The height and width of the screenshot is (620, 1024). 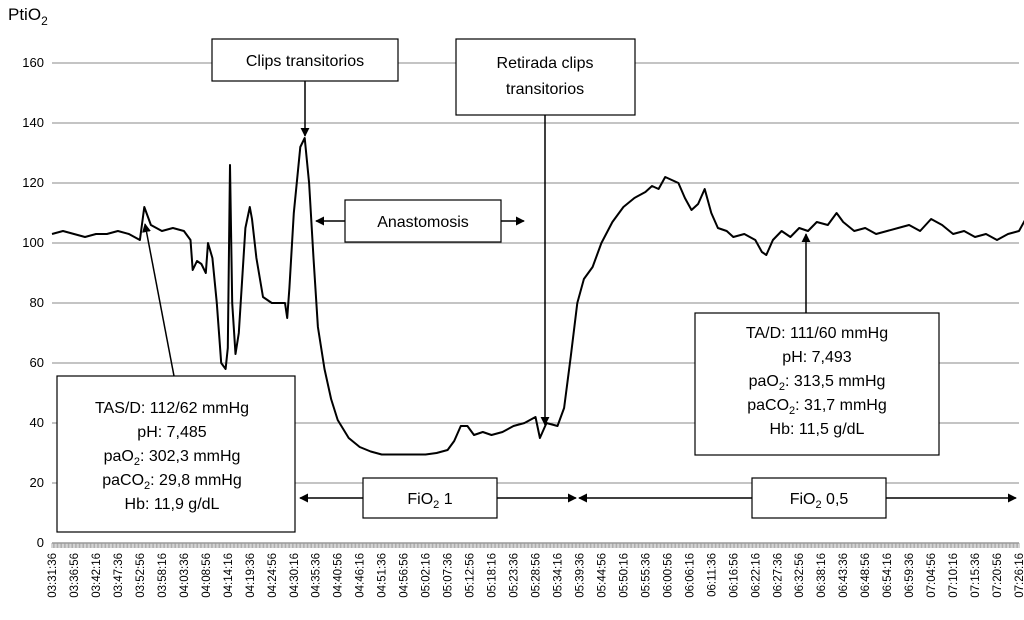 I want to click on fio2-05-band: FiO2 0,5, so click(x=797, y=498).